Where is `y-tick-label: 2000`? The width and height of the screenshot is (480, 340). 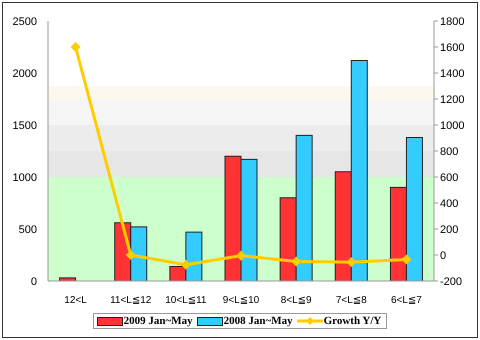 y-tick-label: 2000 is located at coordinates (24, 74).